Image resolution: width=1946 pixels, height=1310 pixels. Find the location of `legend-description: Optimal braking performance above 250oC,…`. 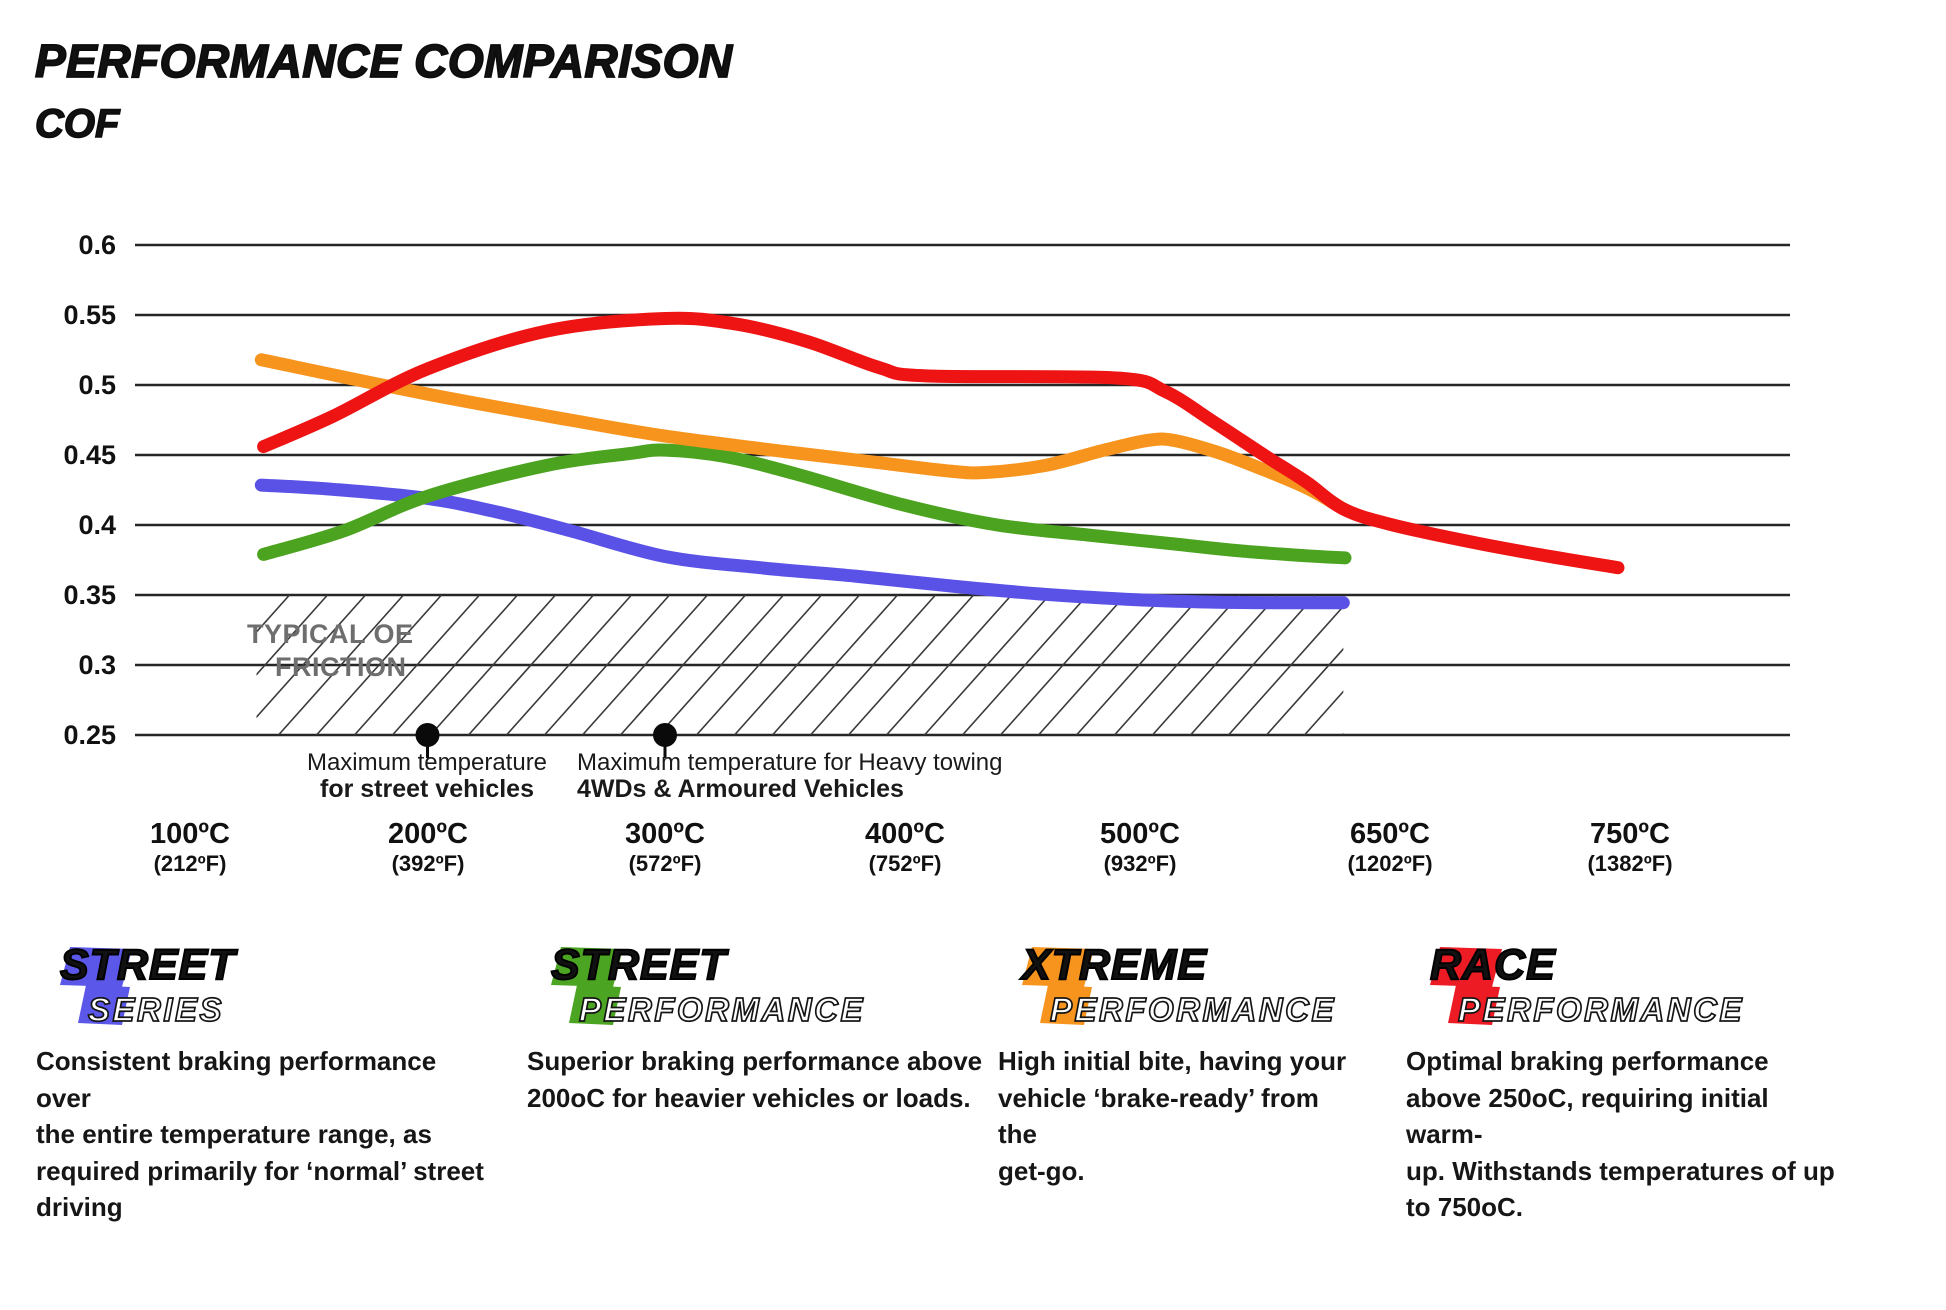

legend-description: Optimal braking performance above 250oC,… is located at coordinates (1620, 1134).